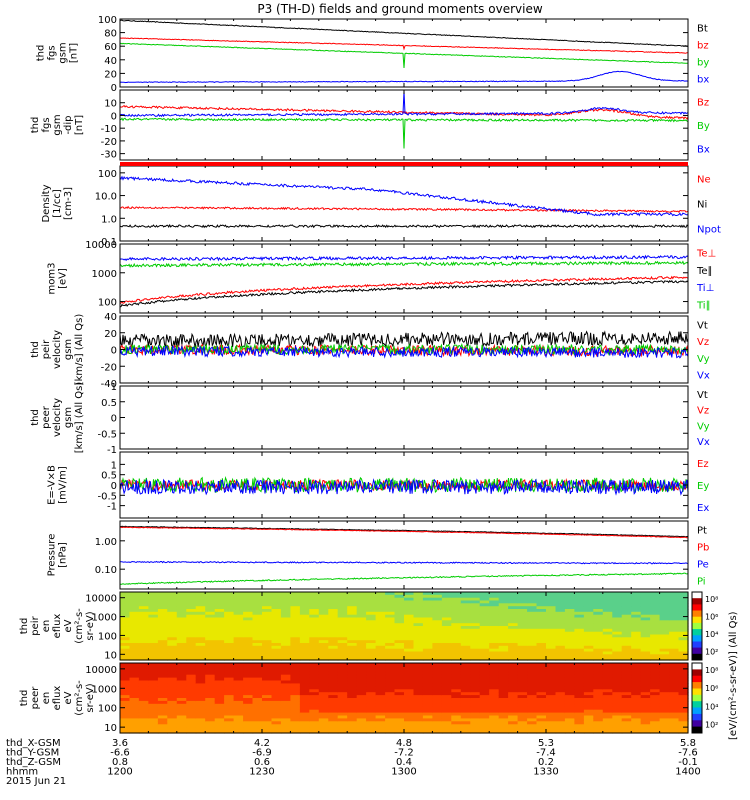 This screenshot has width=750, height=800. What do you see at coordinates (109, 219) in the screenshot?
I see `y-tick-label: 1.0` at bounding box center [109, 219].